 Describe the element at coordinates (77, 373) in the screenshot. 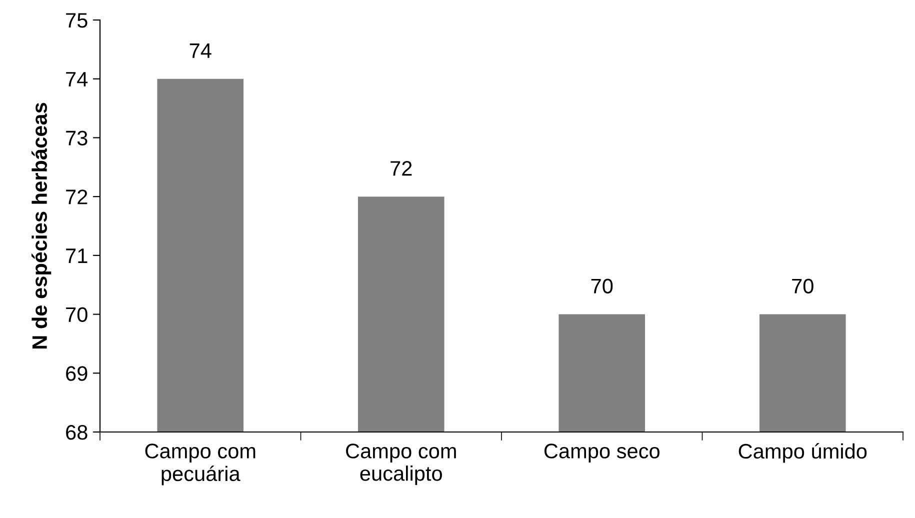

I see `y-tick-label: 69` at that location.